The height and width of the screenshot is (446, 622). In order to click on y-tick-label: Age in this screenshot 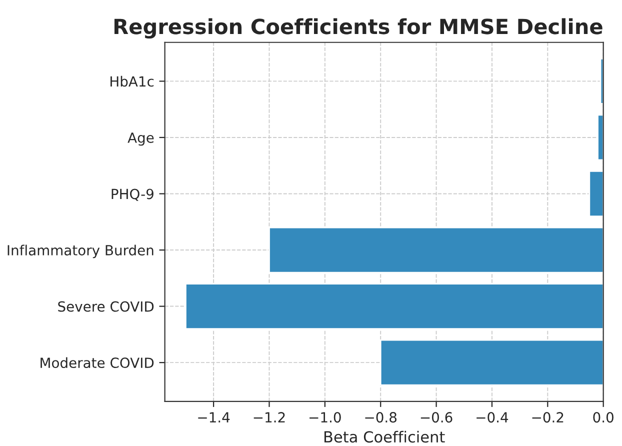, I will do `click(141, 139)`.